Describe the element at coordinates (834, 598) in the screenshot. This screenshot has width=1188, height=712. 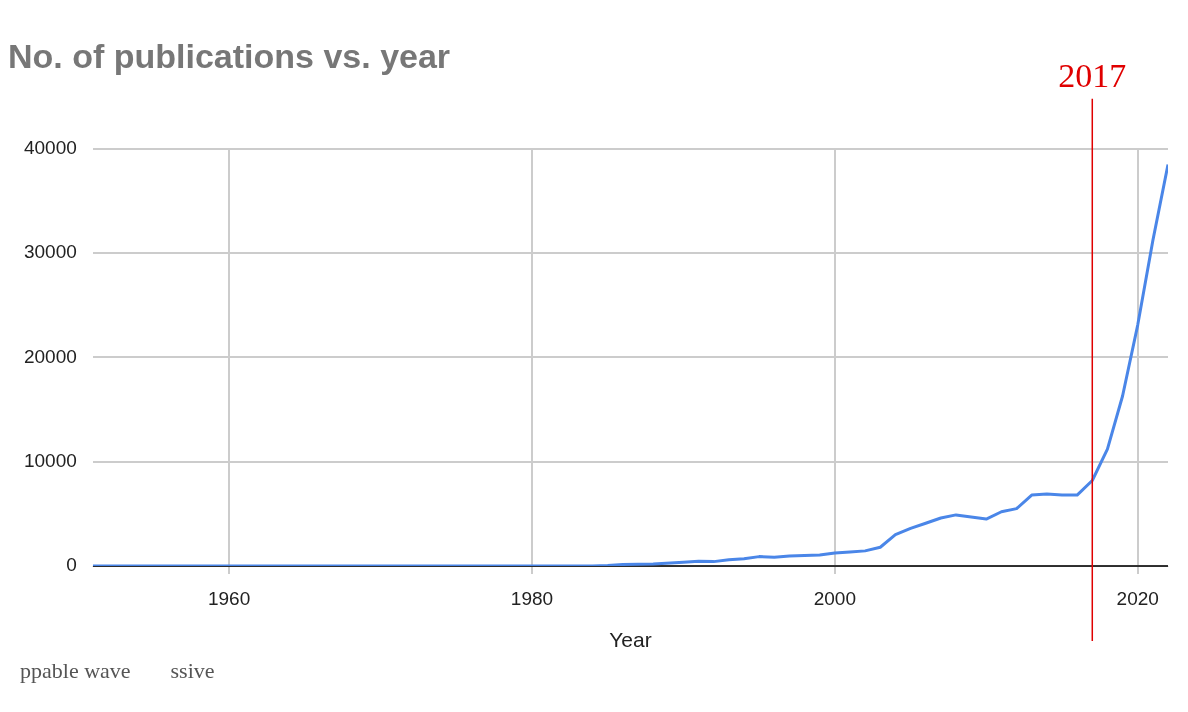
I see `x-tick-label: 2000` at that location.